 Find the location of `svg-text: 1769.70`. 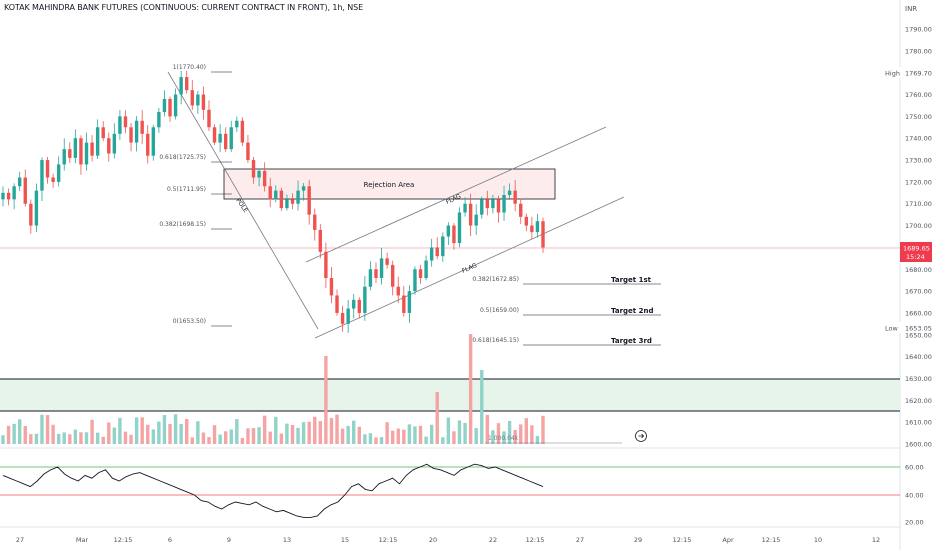

svg-text: 1769.70 is located at coordinates (918, 74).